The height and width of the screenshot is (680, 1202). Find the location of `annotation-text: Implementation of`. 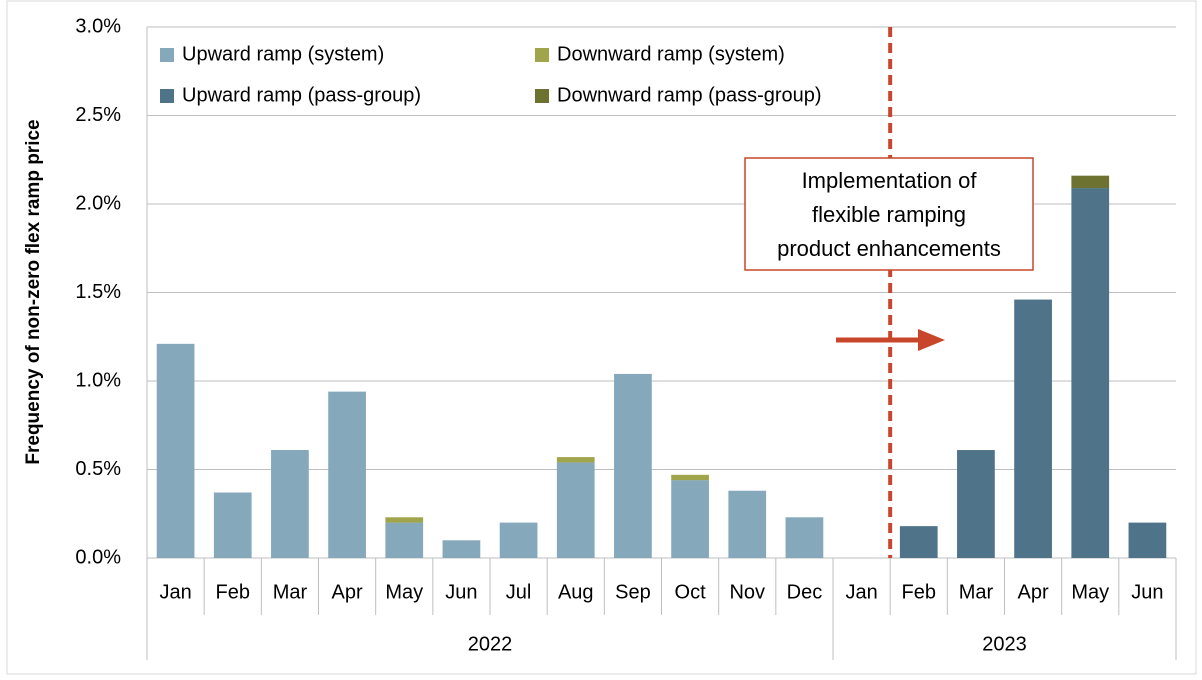

annotation-text: Implementation of is located at coordinates (890, 180).